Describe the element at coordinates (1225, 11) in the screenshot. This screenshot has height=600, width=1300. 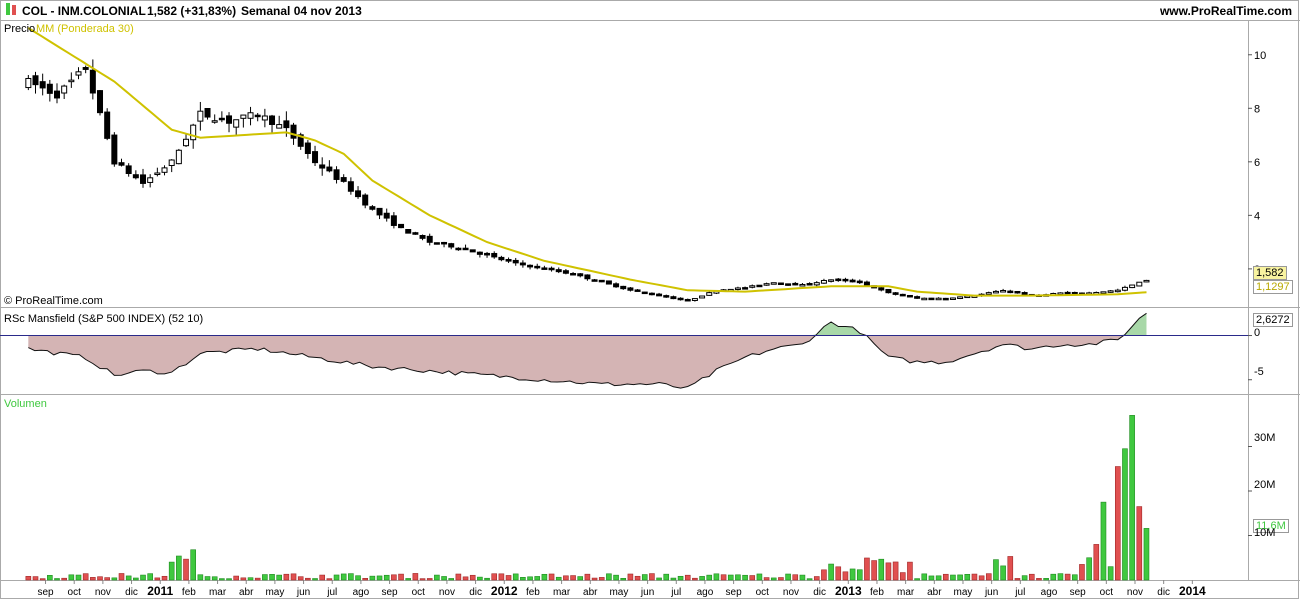
I see `site-link: www.ProRealTime.com` at that location.